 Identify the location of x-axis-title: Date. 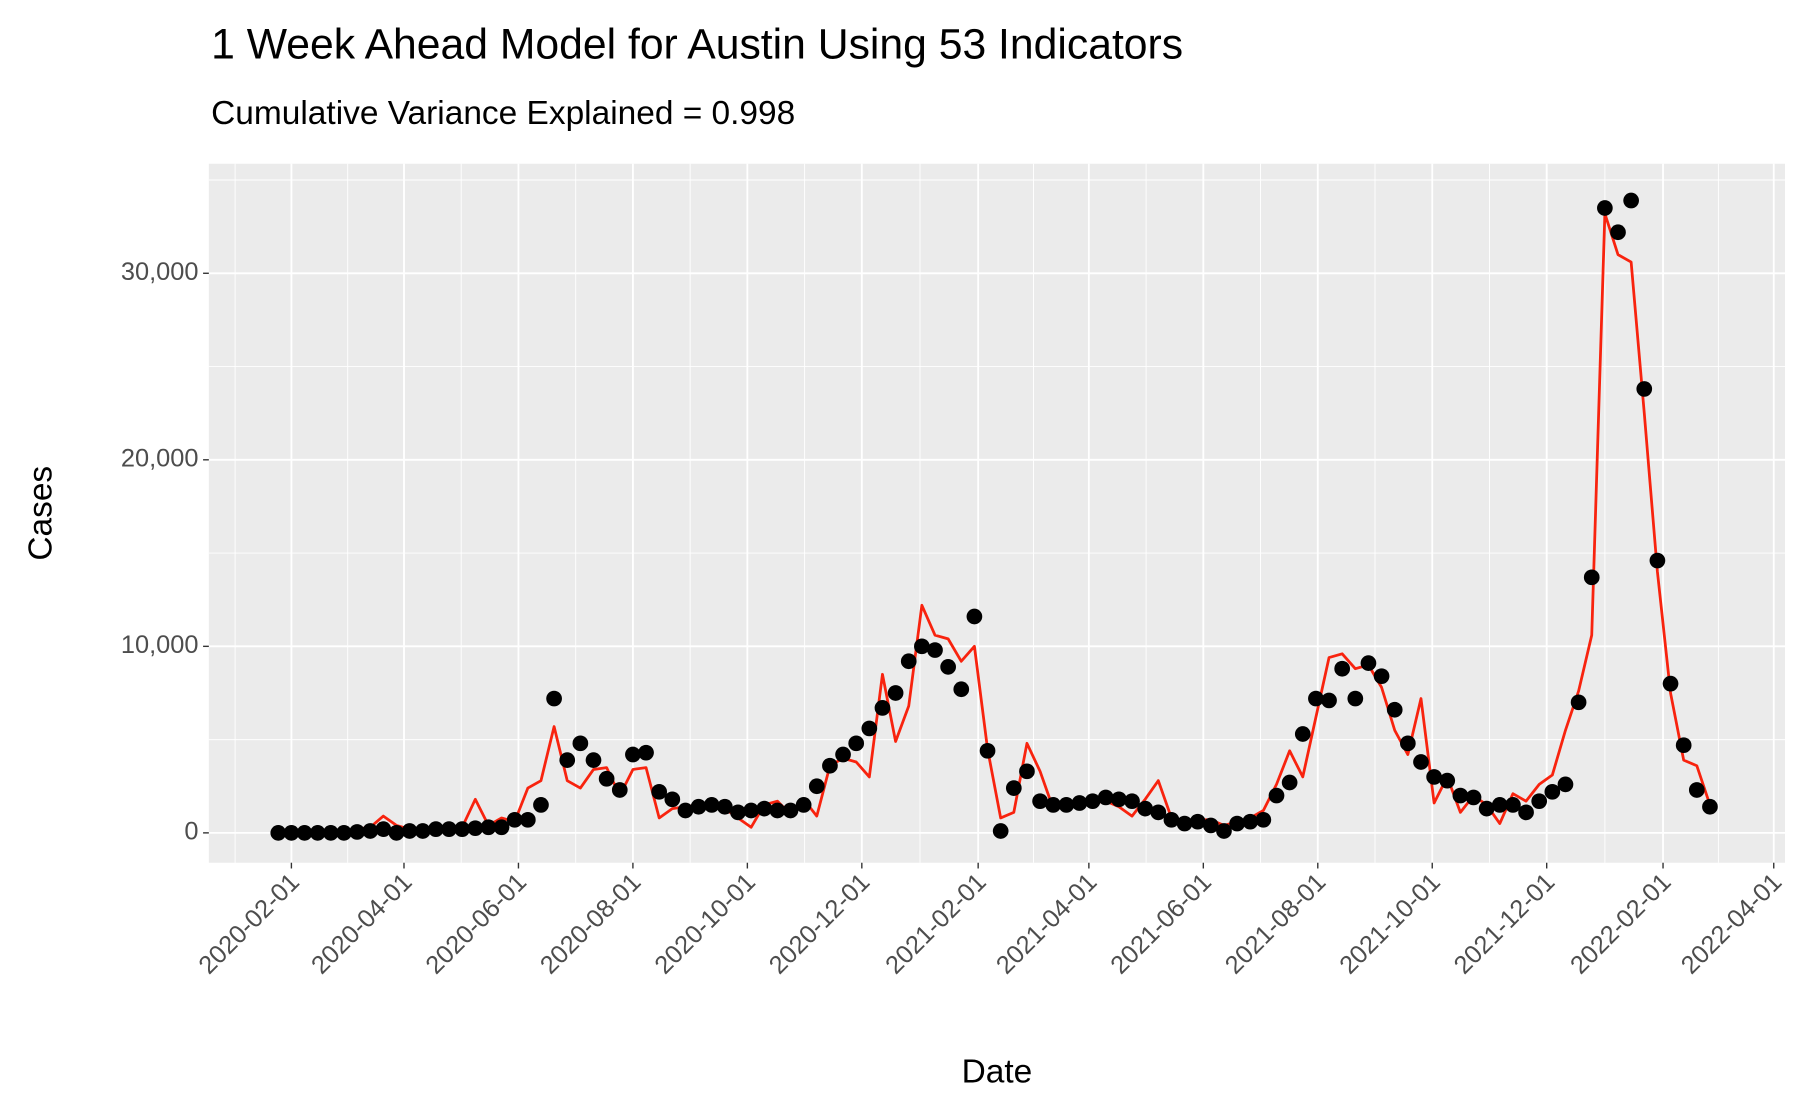
(997, 1072).